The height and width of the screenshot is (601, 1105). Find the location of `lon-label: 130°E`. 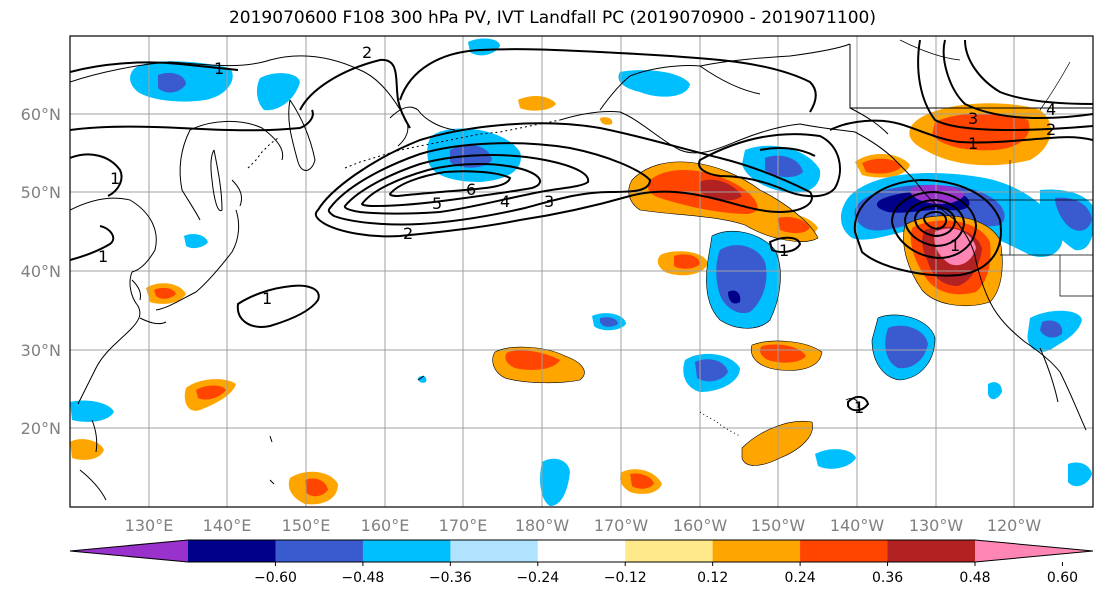

lon-label: 130°E is located at coordinates (149, 525).